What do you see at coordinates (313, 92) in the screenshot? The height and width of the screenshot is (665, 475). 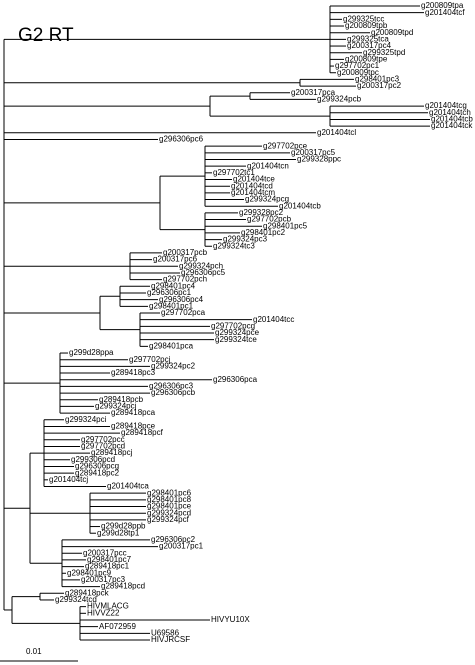 I see `leaf-label: g200317pca` at bounding box center [313, 92].